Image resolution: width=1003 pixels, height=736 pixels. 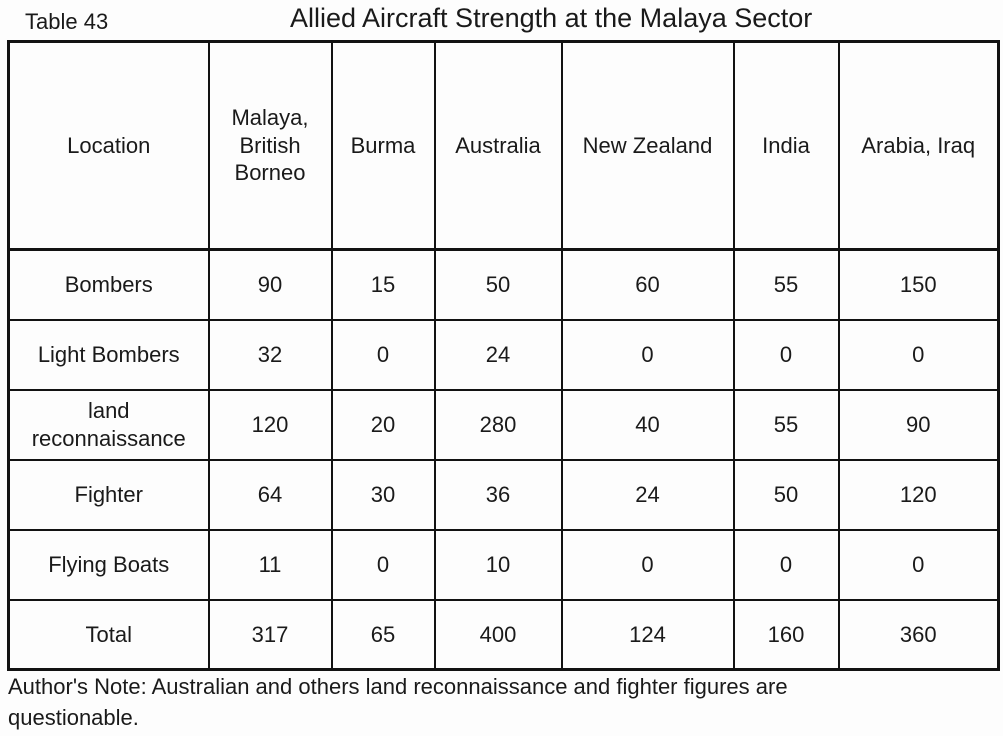 I want to click on column-header-india: India, so click(x=786, y=145).